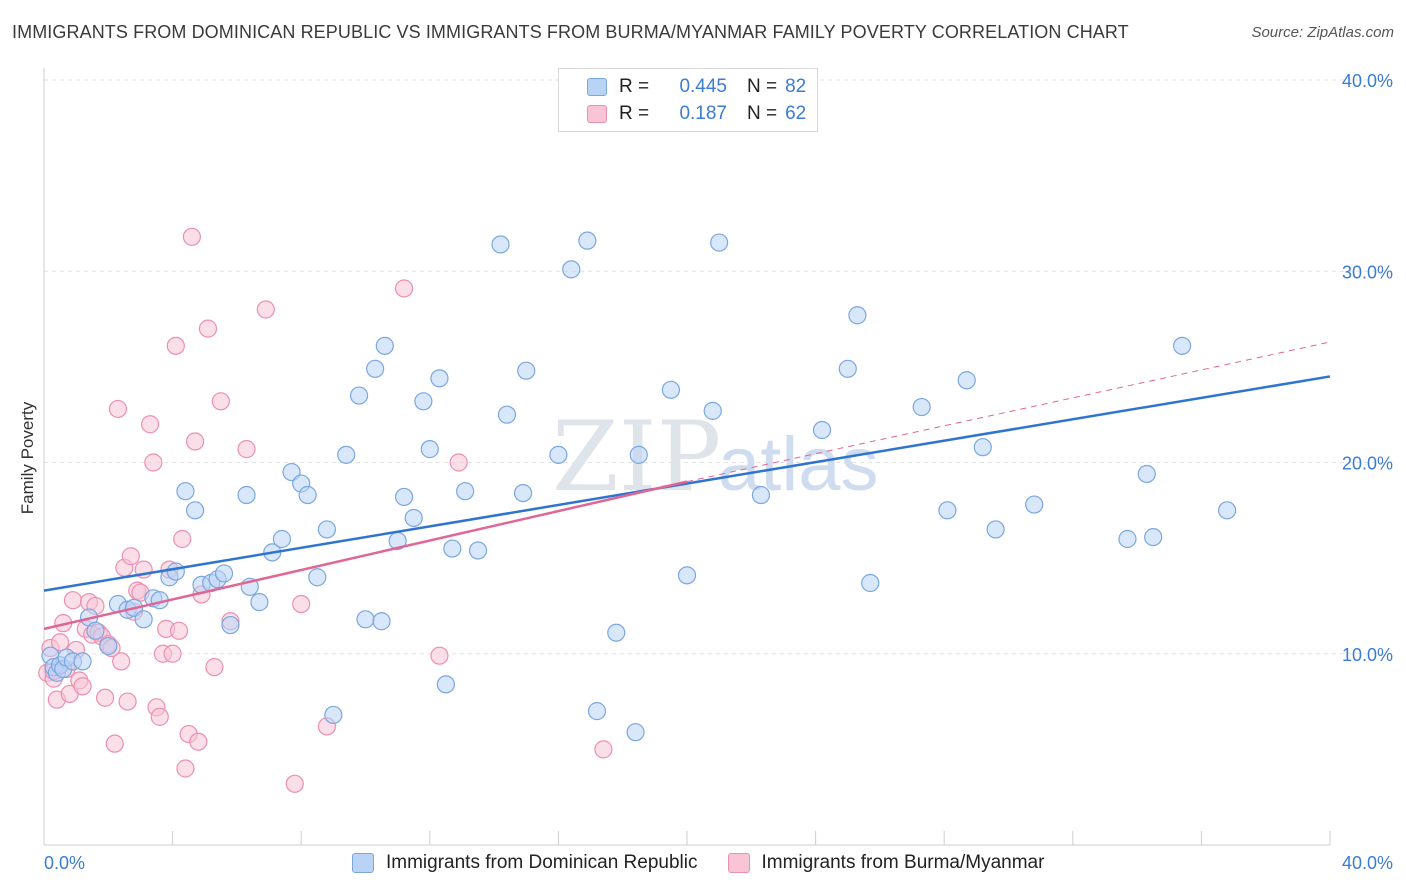  I want to click on source-label: Source: ZipAtlas.com, so click(1322, 32).